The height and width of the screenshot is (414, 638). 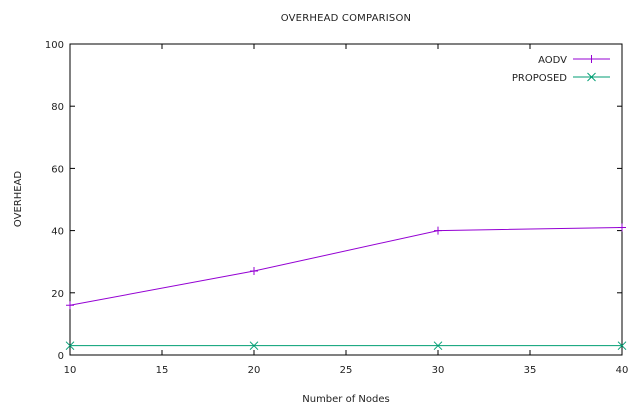 I want to click on x-tick-label: 30, so click(x=438, y=370).